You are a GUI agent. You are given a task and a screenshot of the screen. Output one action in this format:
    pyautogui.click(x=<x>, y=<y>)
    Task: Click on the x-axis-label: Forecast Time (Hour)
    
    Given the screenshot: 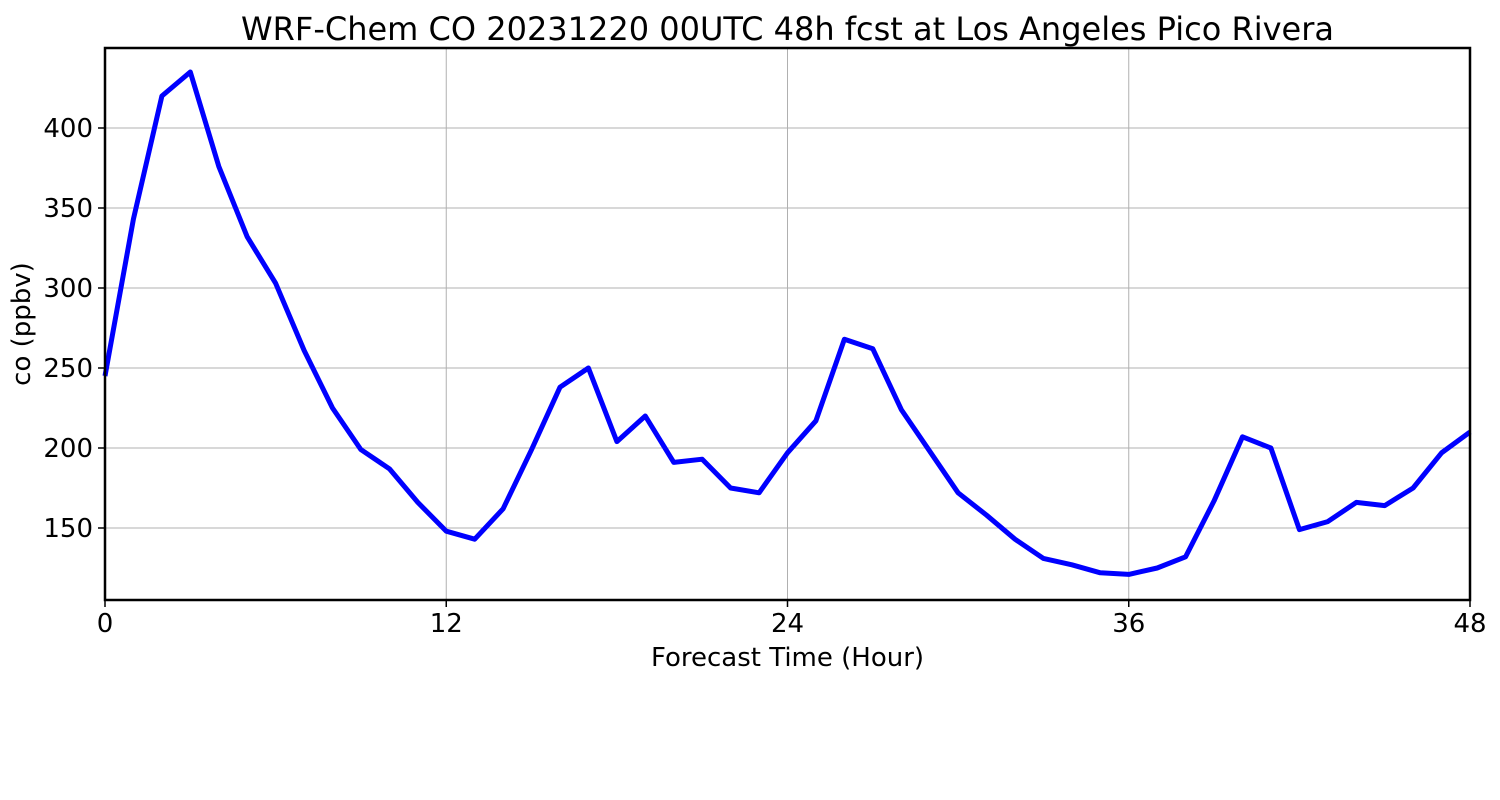 What is the action you would take?
    pyautogui.click(x=787, y=658)
    